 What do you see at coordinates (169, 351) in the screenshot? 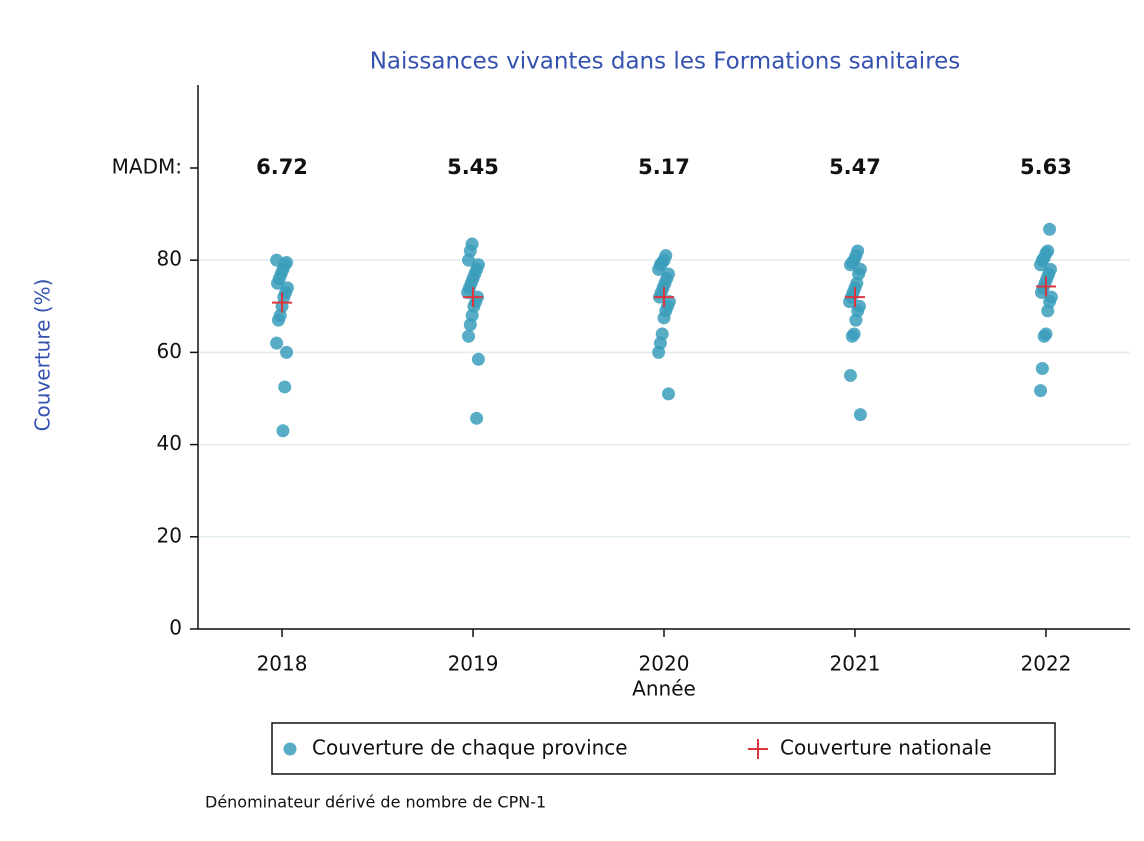
I see `y-tick-label: 60` at bounding box center [169, 351].